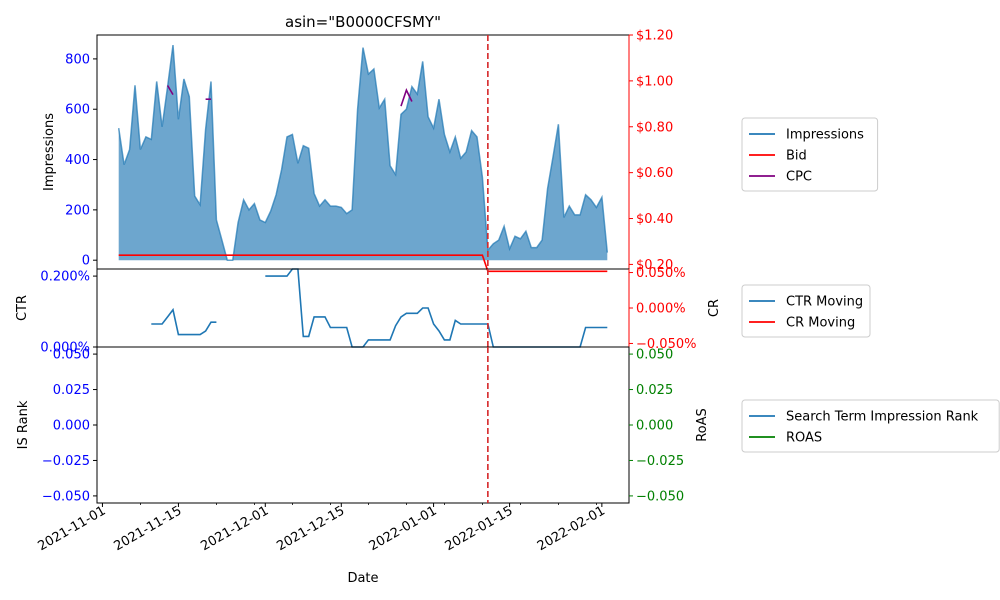 The width and height of the screenshot is (1000, 600). I want to click on left-tick-label: 0.000%, so click(65, 348).